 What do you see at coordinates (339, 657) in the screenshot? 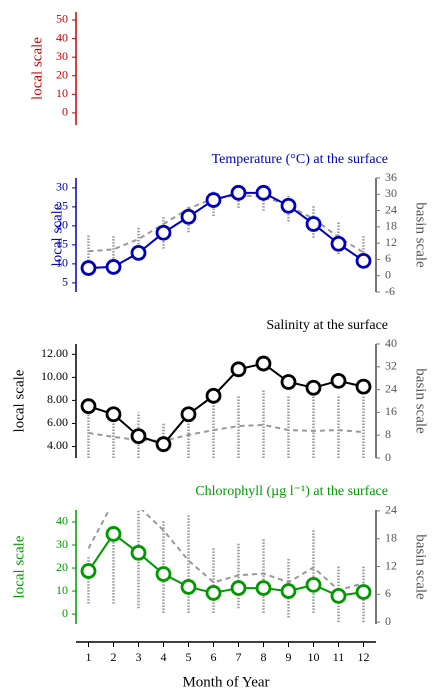
I see `x-tick-label: 11` at bounding box center [339, 657].